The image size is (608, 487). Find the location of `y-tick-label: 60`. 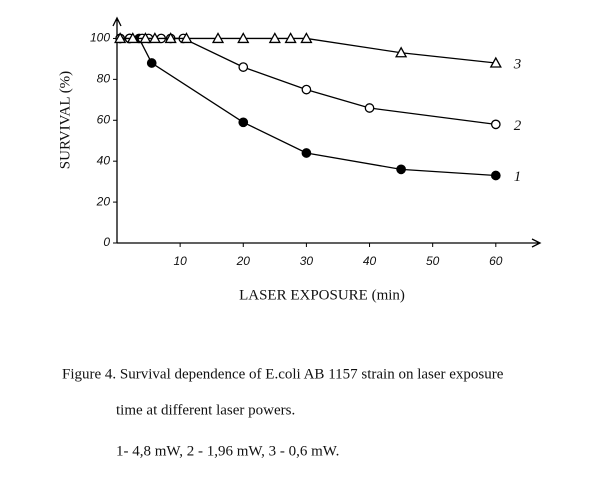

y-tick-label: 60 is located at coordinates (104, 119).